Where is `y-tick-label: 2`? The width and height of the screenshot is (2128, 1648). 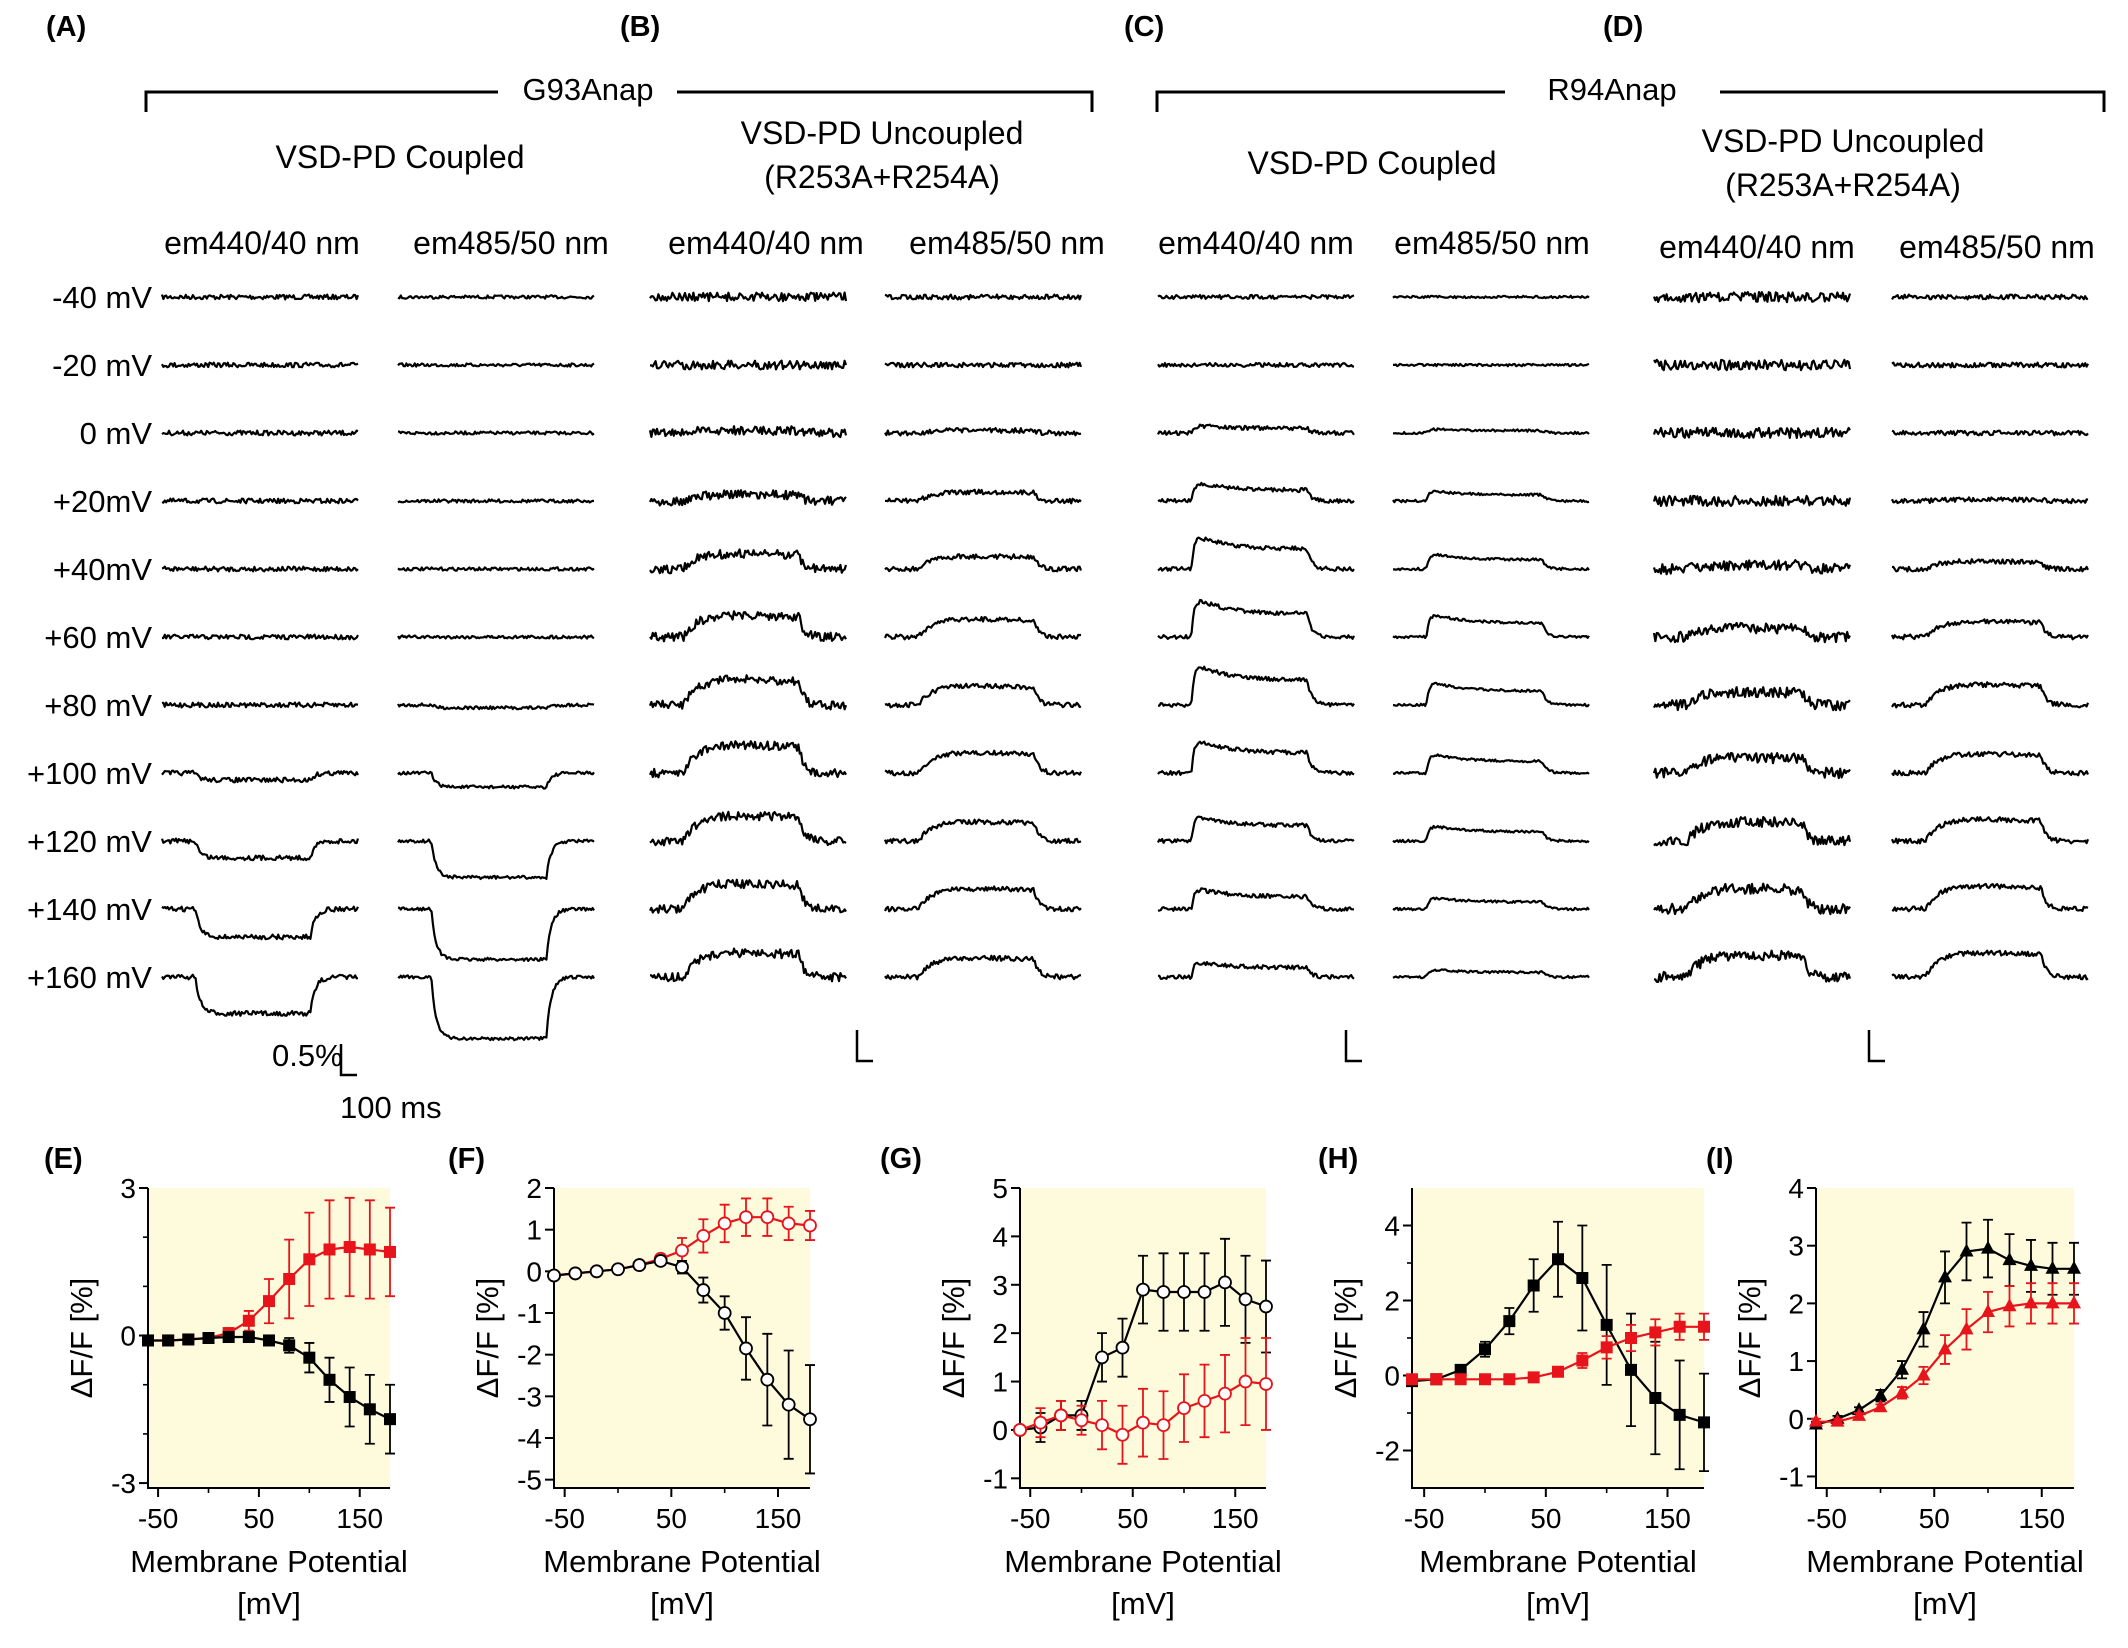
y-tick-label: 2 is located at coordinates (1392, 1301).